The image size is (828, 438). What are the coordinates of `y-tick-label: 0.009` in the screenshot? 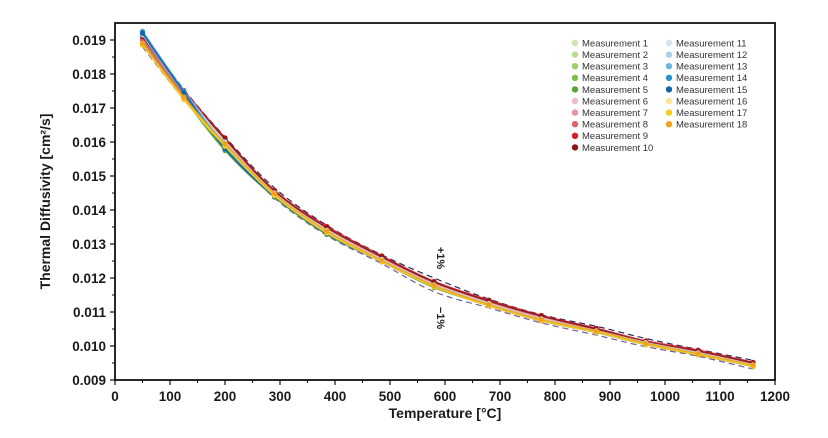 It's located at (89, 380).